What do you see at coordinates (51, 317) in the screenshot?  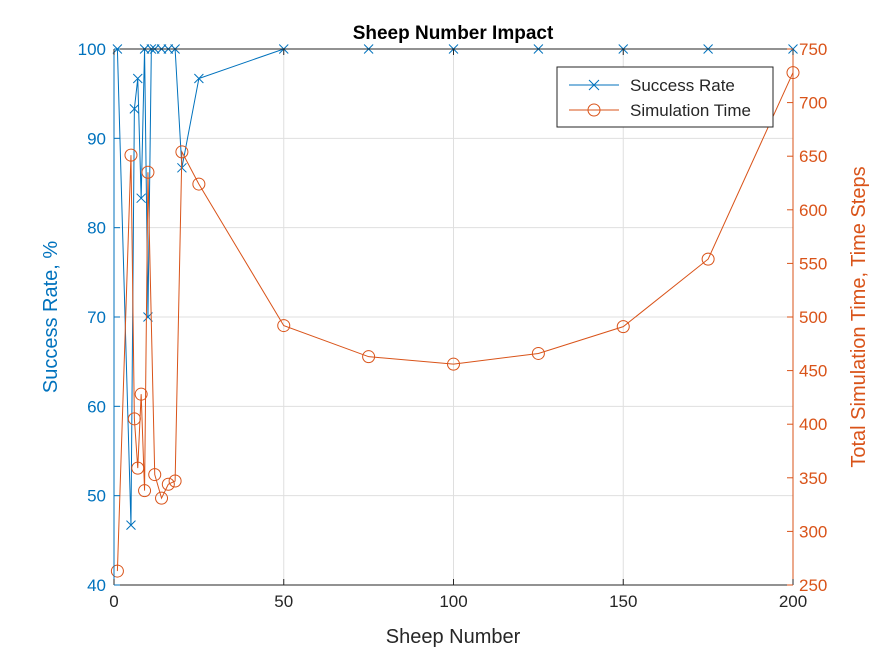 I see `y-axis-left-title: Success Rate, %` at bounding box center [51, 317].